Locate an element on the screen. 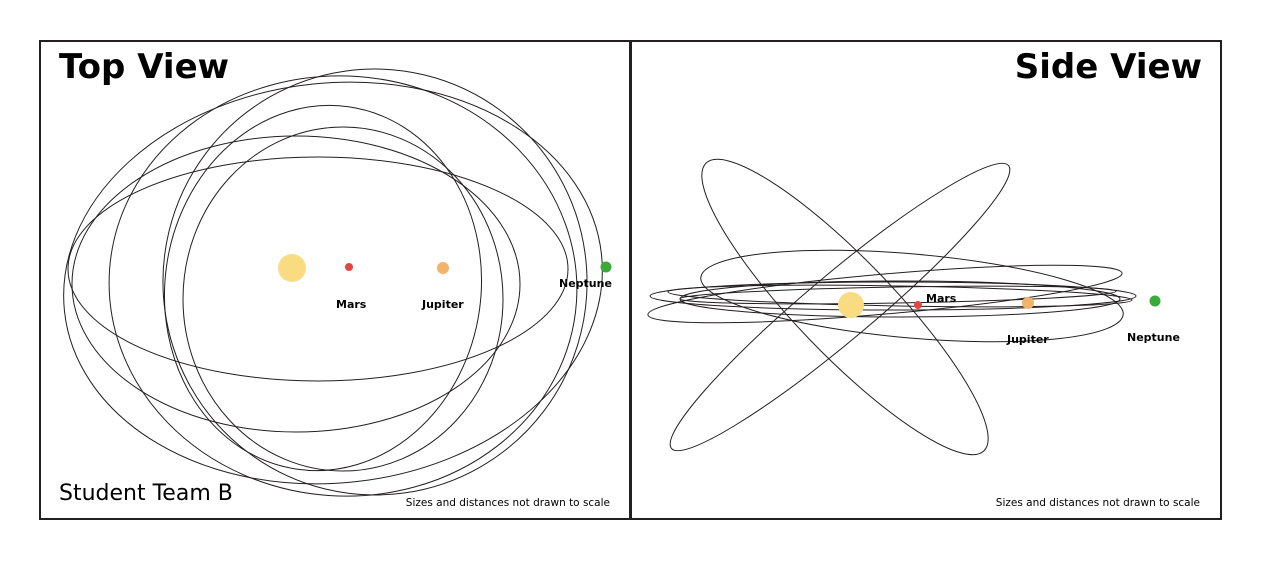 This screenshot has height=561, width=1261. top-view-scale-note: Sizes and distances not drawn to scale is located at coordinates (507, 503).